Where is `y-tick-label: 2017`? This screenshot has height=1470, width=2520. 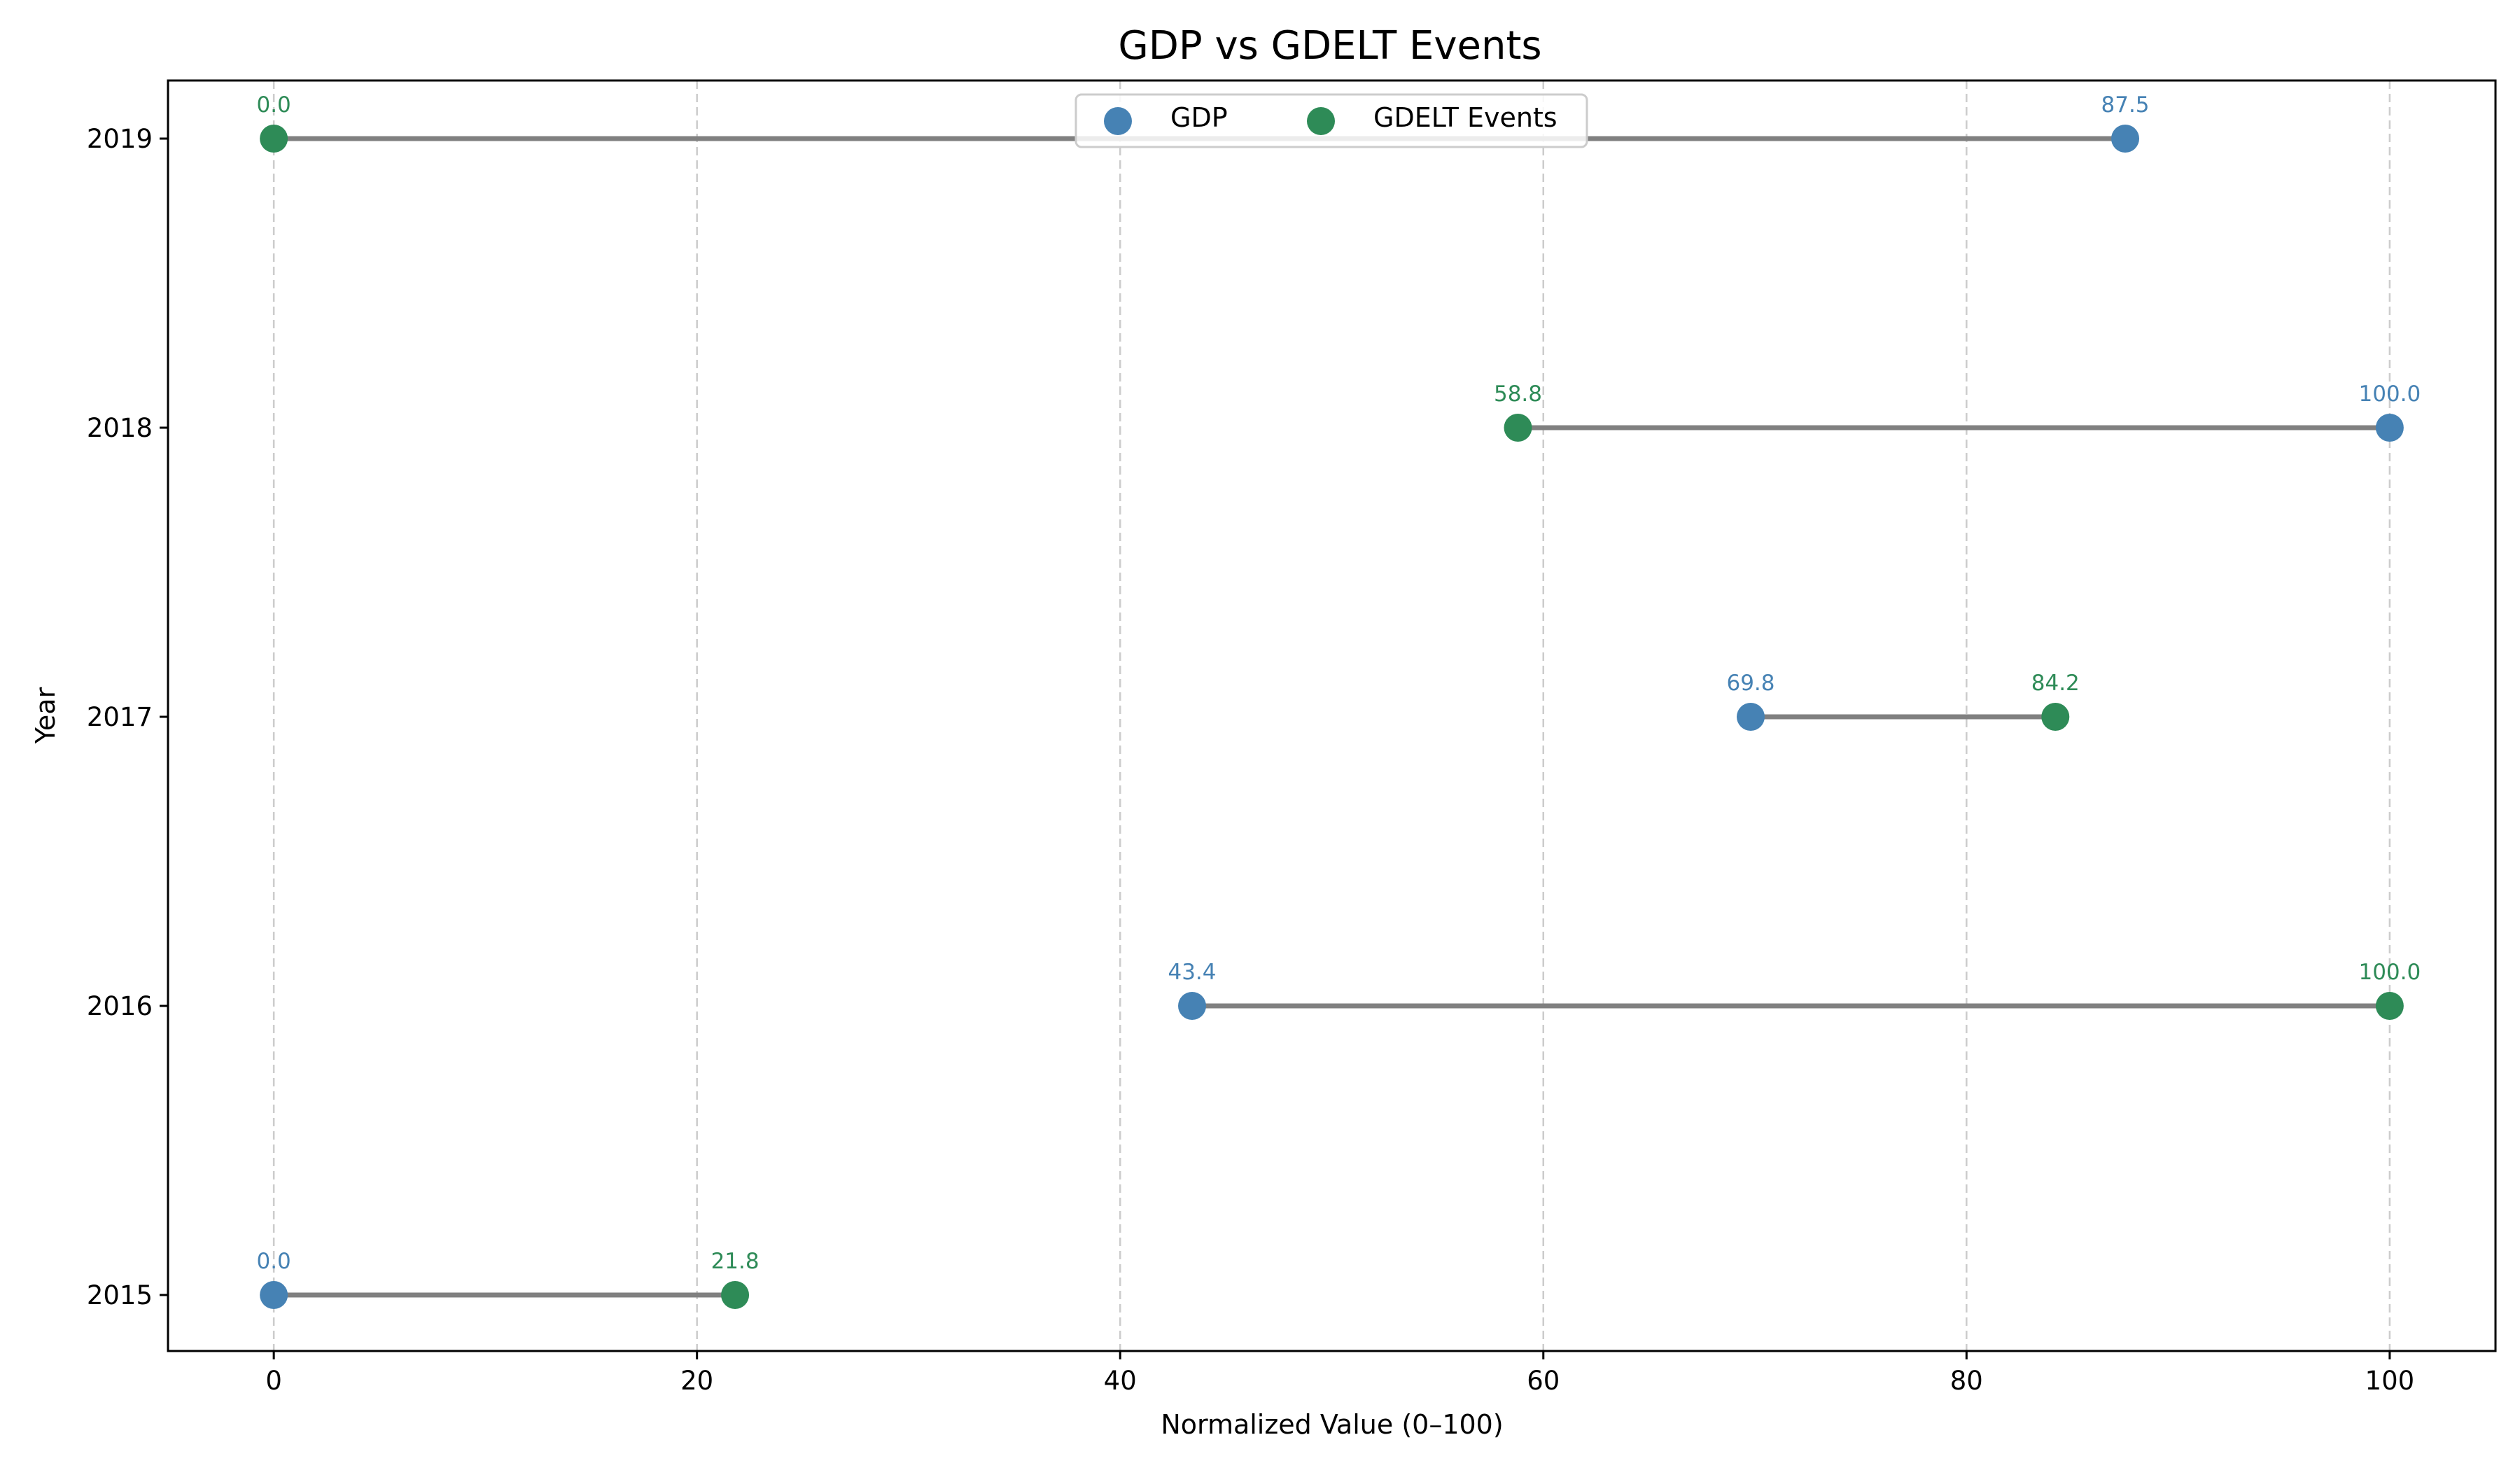
y-tick-label: 2017 is located at coordinates (120, 717).